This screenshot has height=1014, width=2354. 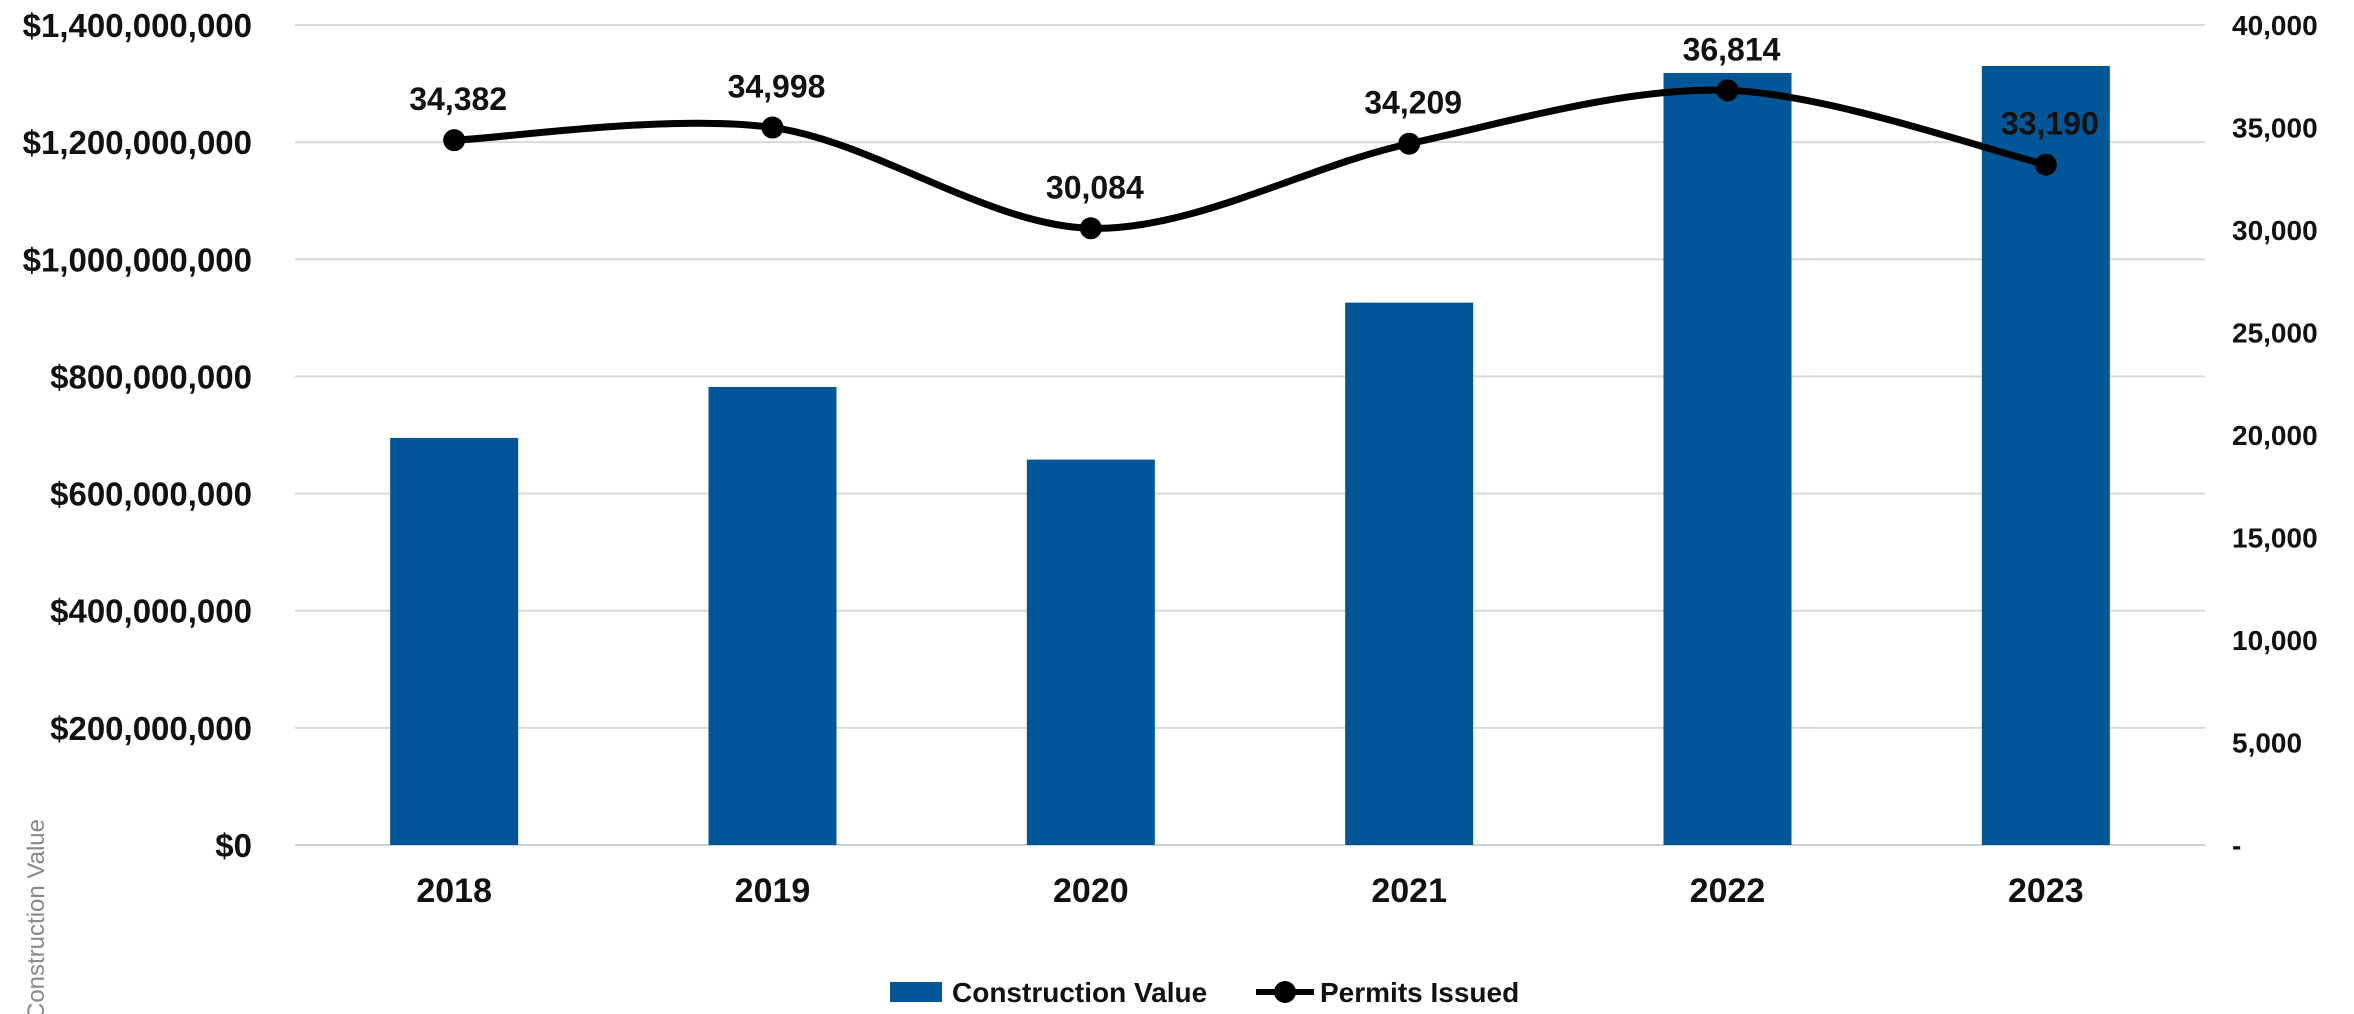 I want to click on right-tick-label: 30,000, so click(x=2275, y=230).